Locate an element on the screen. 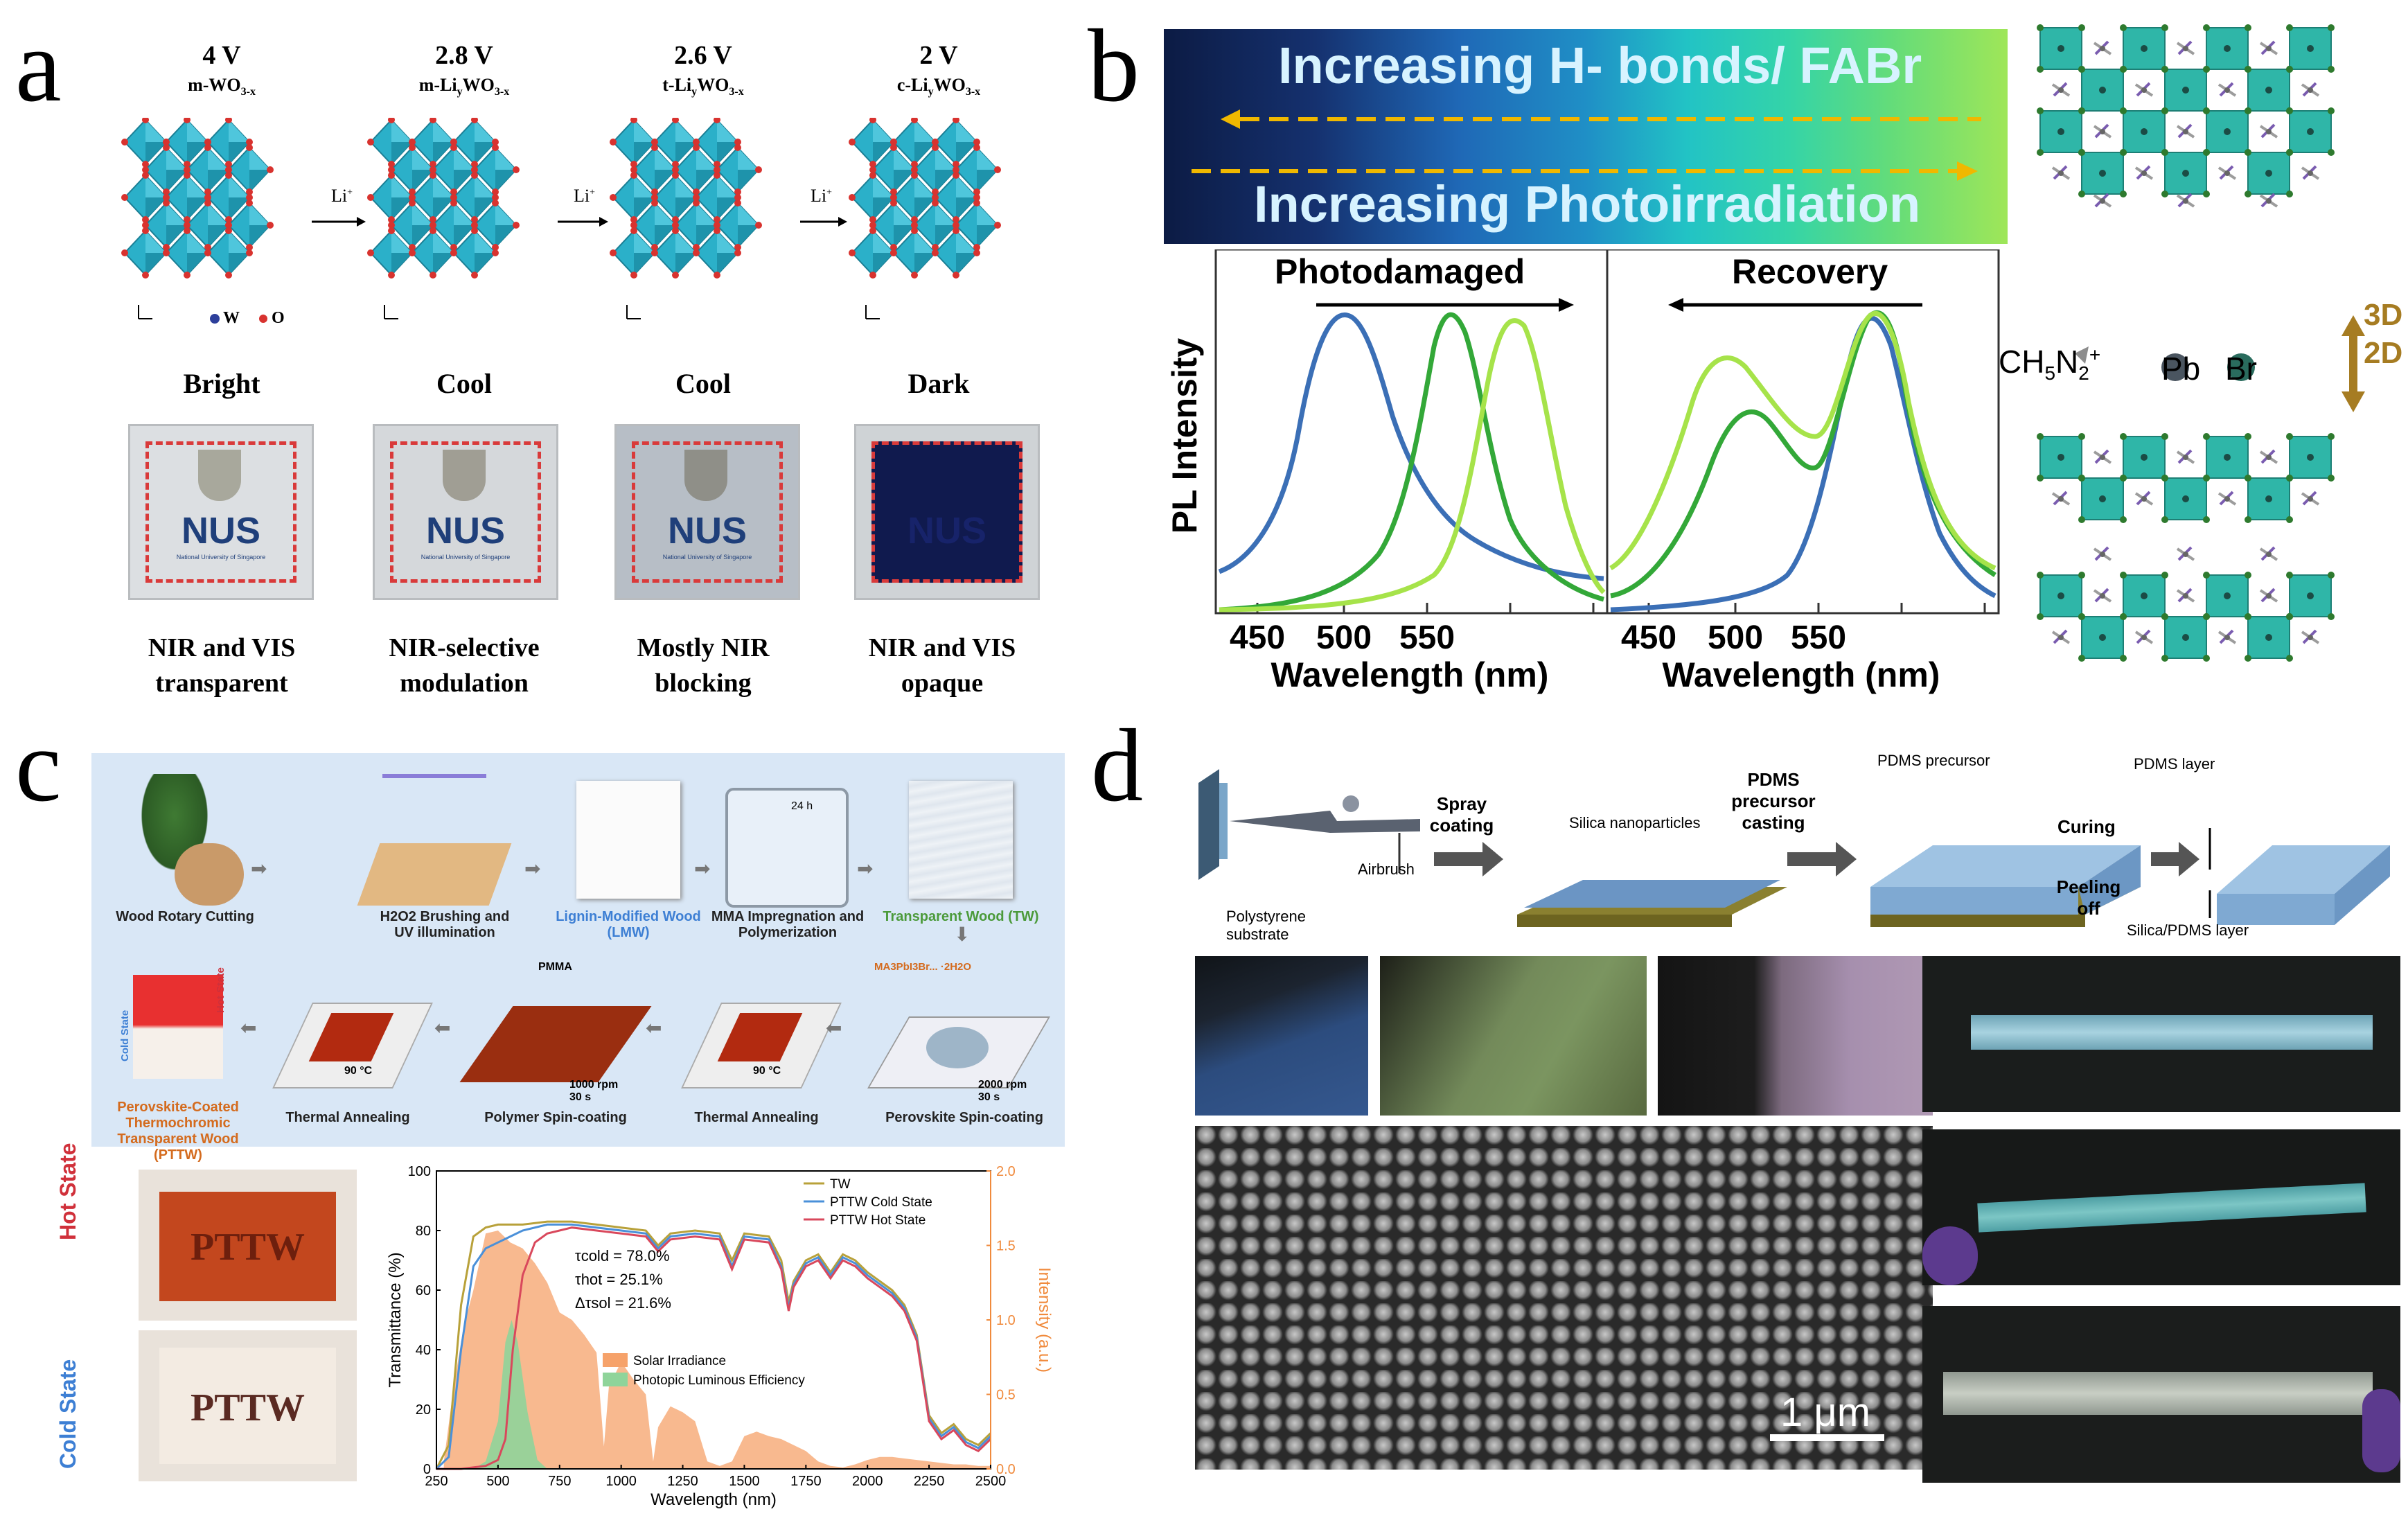 Image resolution: width=2408 pixels, height=1525 pixels. xlabel-left: Wavelength (nm) is located at coordinates (1410, 674).